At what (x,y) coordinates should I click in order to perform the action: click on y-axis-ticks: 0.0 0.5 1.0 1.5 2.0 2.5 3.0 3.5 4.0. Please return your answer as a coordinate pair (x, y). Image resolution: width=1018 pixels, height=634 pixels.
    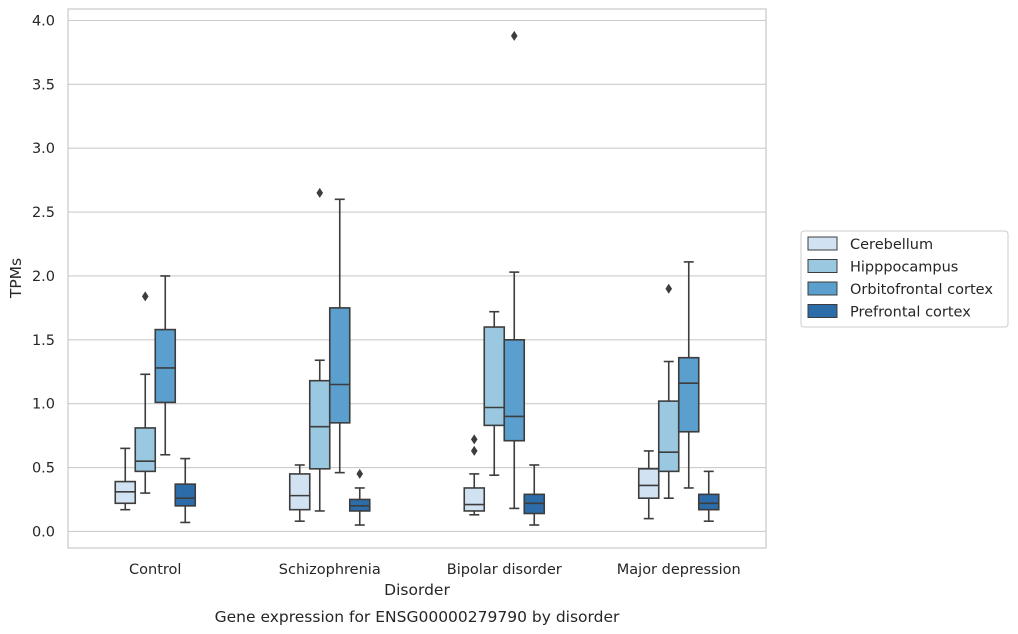
    Looking at the image, I should click on (43, 276).